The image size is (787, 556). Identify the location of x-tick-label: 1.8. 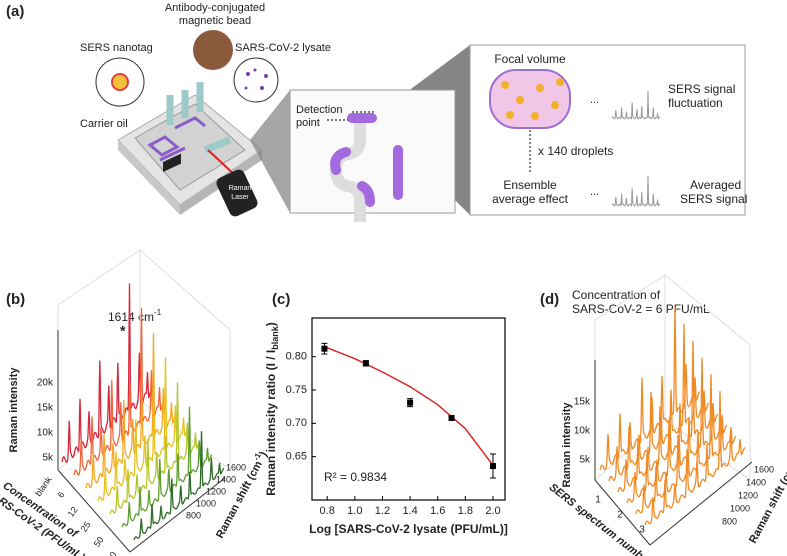
(465, 511).